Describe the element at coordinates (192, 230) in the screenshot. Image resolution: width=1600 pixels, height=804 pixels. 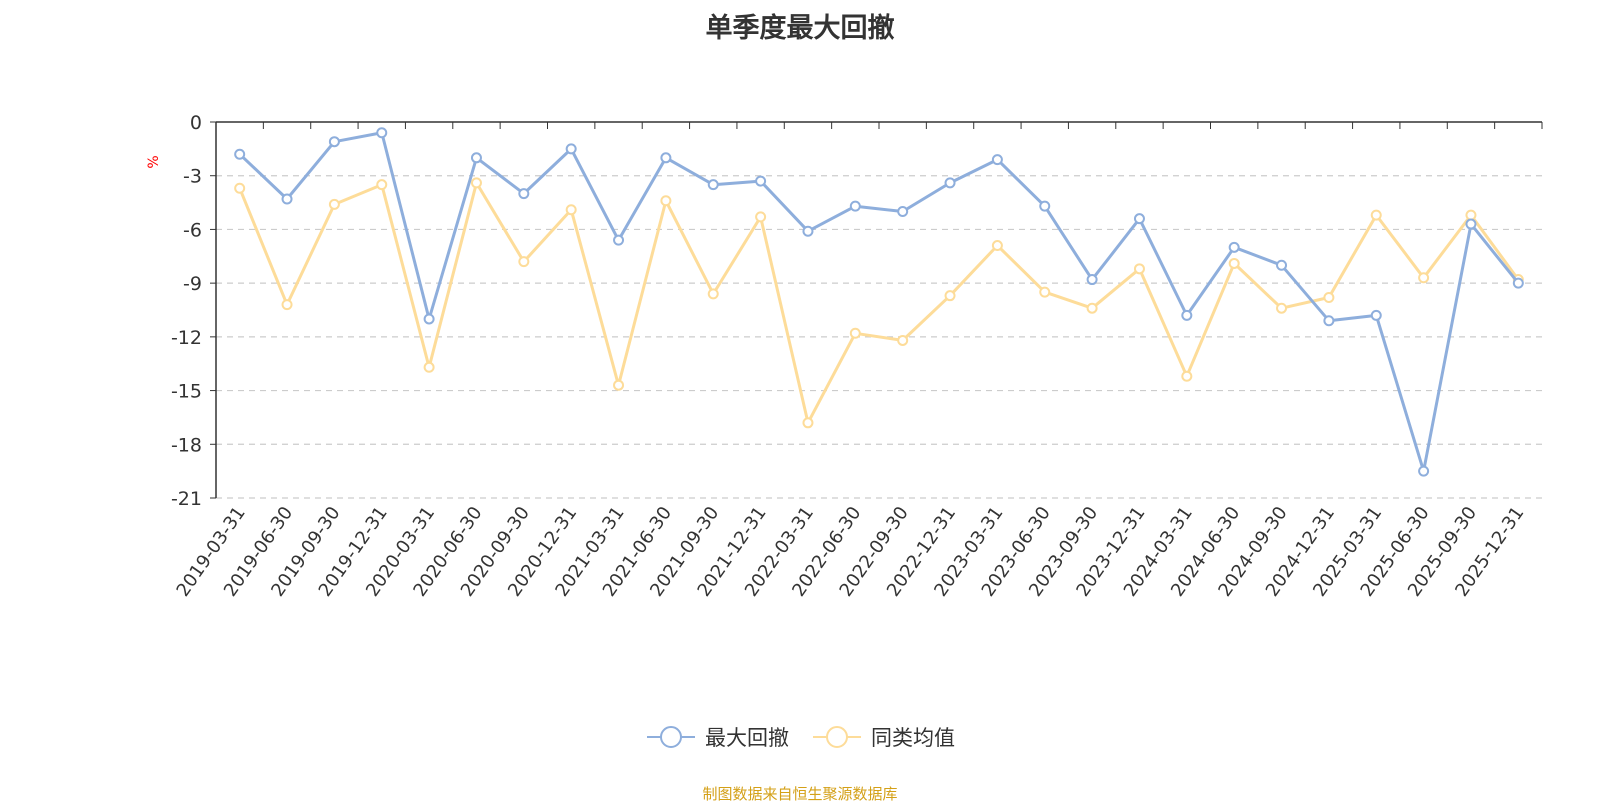
I see `y-tick-label: -6` at that location.